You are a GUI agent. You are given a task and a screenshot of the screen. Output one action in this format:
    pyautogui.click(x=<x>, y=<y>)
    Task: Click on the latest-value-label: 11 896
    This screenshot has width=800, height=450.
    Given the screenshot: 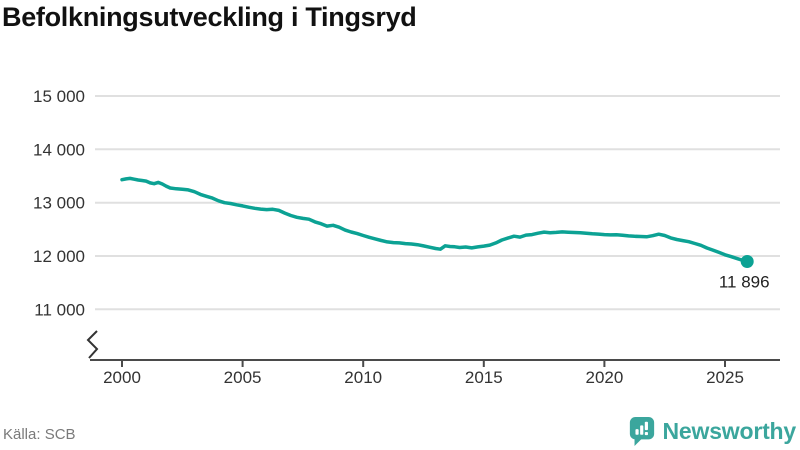 What is the action you would take?
    pyautogui.click(x=744, y=282)
    